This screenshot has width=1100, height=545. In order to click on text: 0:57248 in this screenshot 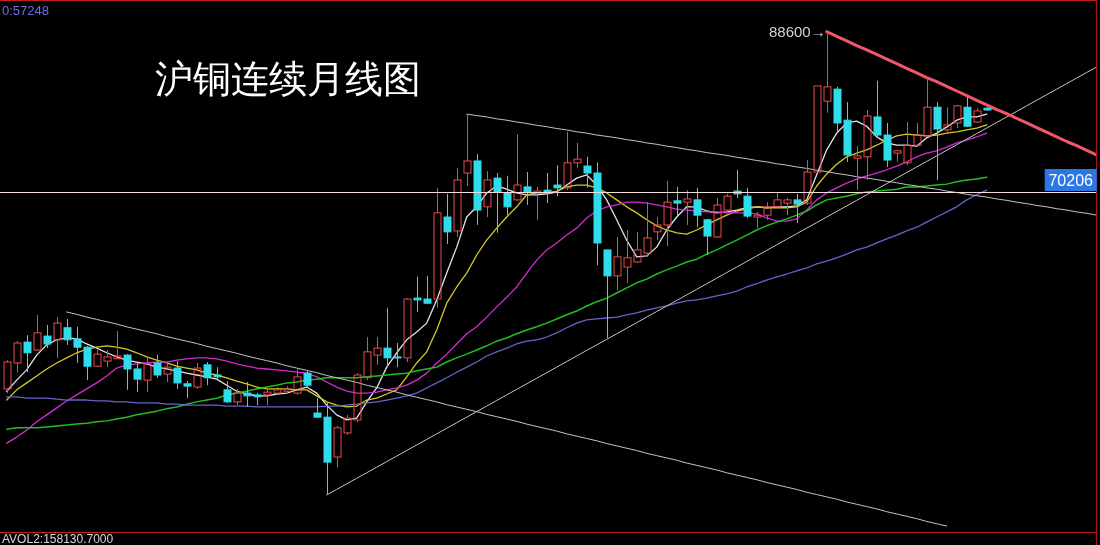, I will do `click(25, 10)`.